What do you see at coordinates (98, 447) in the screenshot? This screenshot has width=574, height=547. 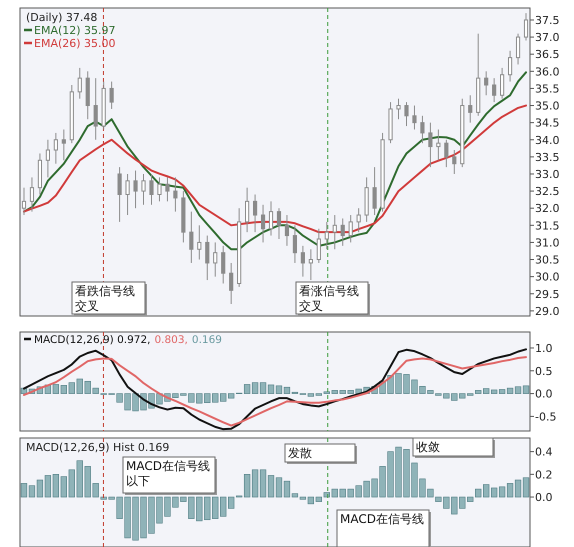 I see `chart-title: MACD(12,26,9) Hist 0.169` at bounding box center [98, 447].